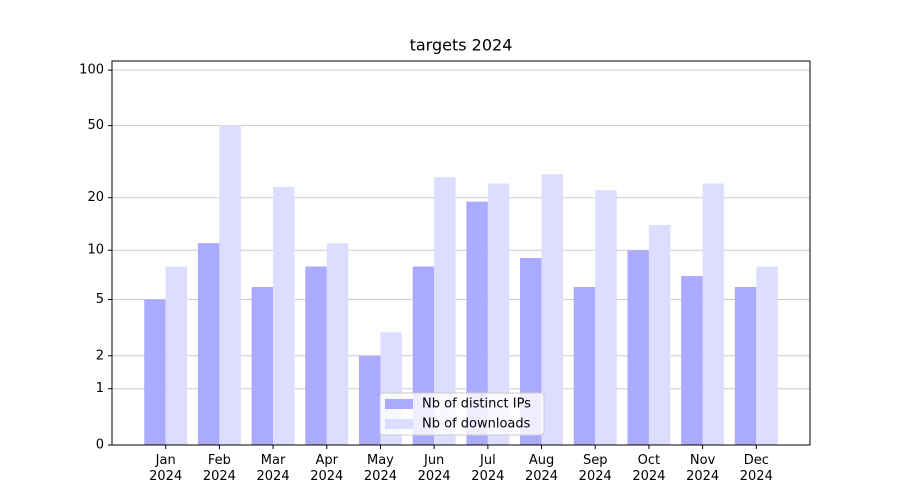  I want to click on legend: Nb of distinct IPs Nb of downloads, so click(462, 414).